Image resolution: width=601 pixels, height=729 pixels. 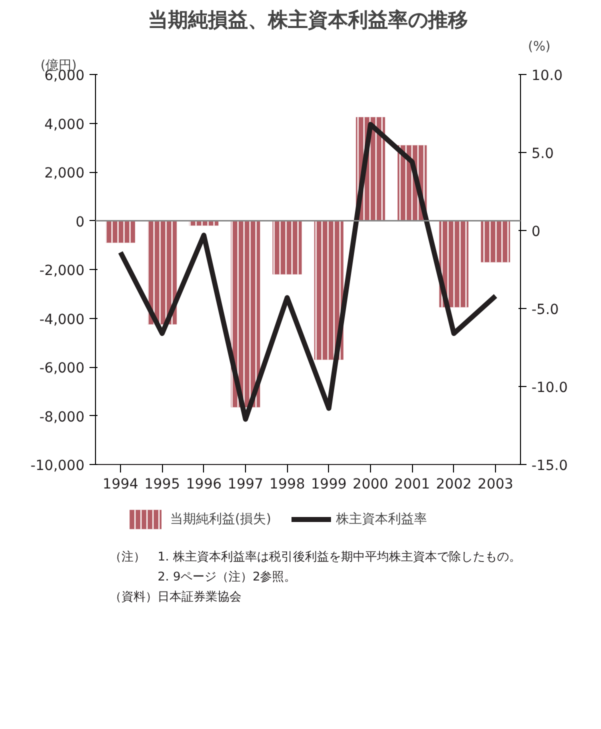 What do you see at coordinates (539, 47) in the screenshot?
I see `y2-axis-title: (%)` at bounding box center [539, 47].